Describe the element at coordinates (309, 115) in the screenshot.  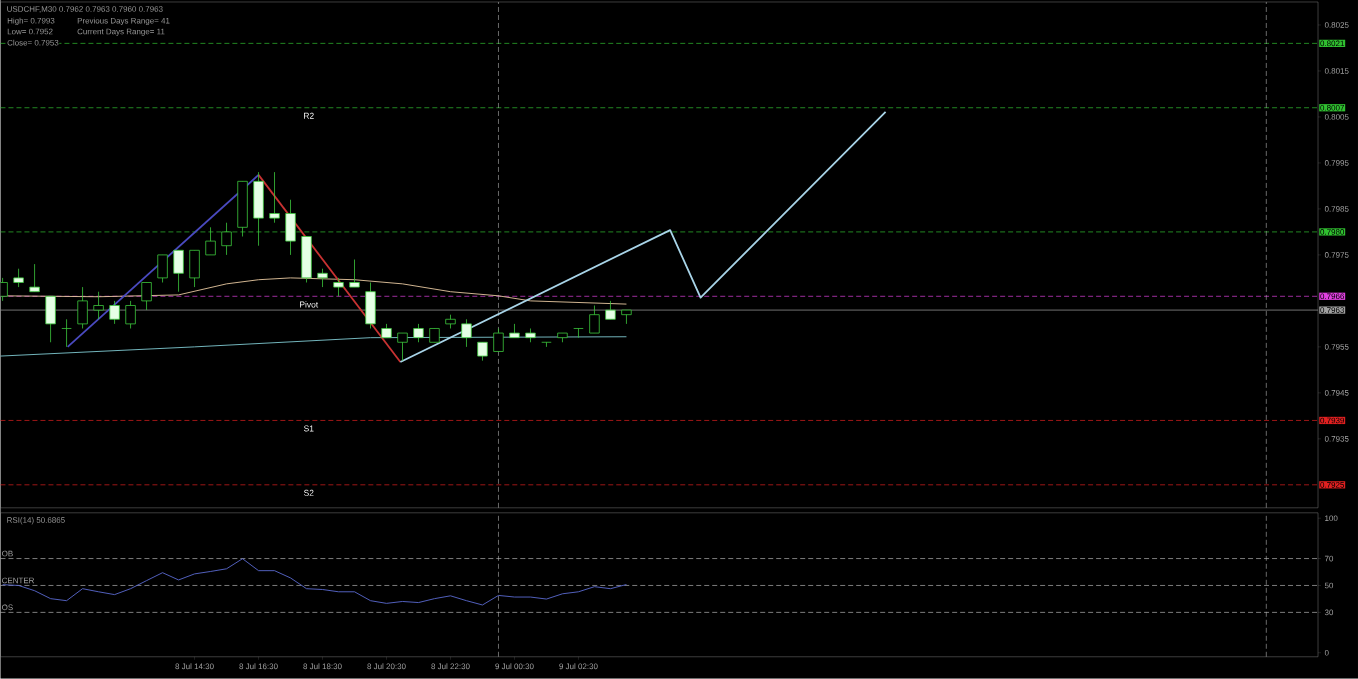
I see `ref-line-label: R2` at that location.